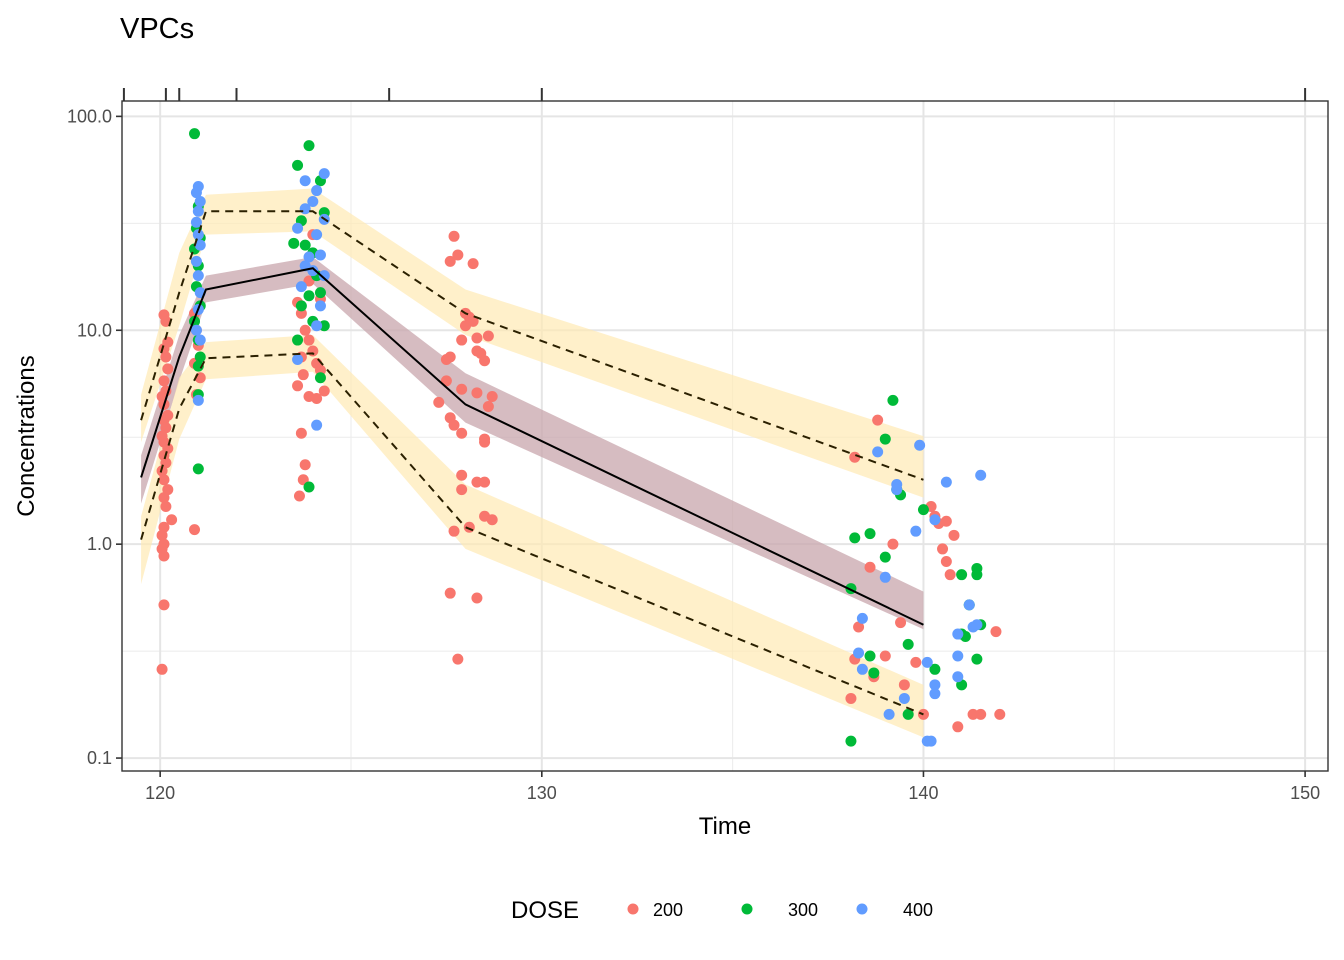 This screenshot has width=1344, height=960. I want to click on top-rug-ticks, so click(714, 94).